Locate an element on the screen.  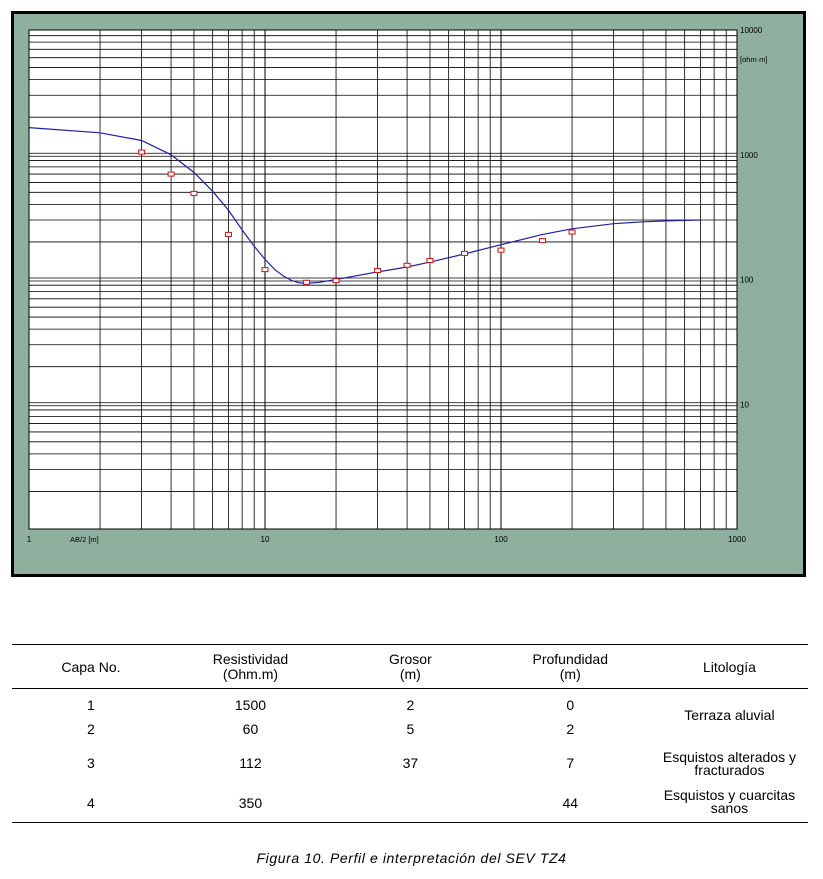
table-row: 2 60 5 2 is located at coordinates (410, 730).